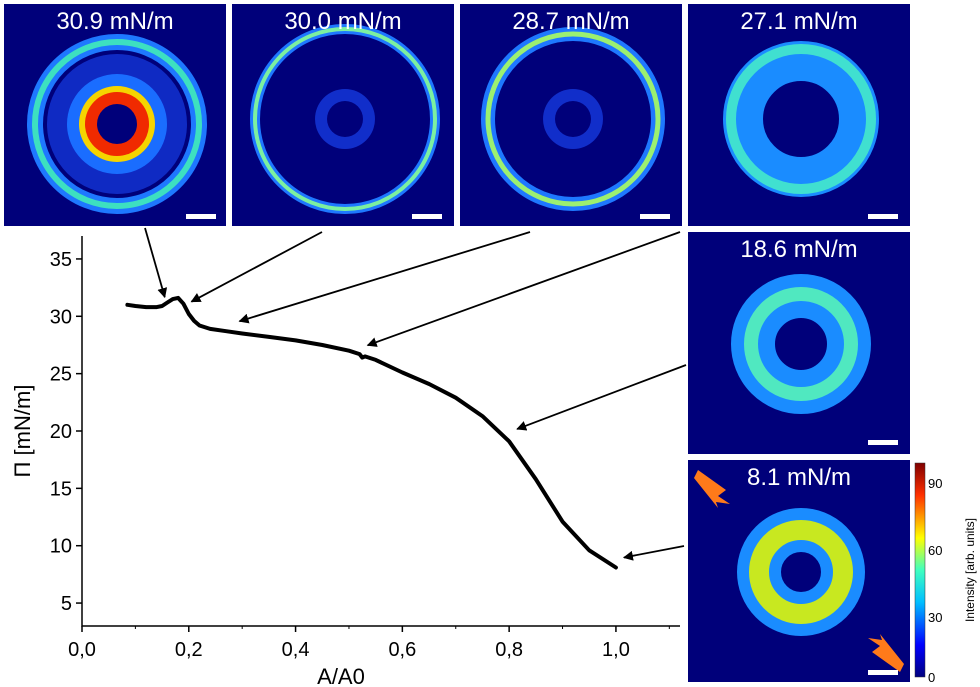 This screenshot has height=687, width=980. Describe the element at coordinates (798, 477) in the screenshot. I see `panel-label: 8.1 mN/m` at that location.